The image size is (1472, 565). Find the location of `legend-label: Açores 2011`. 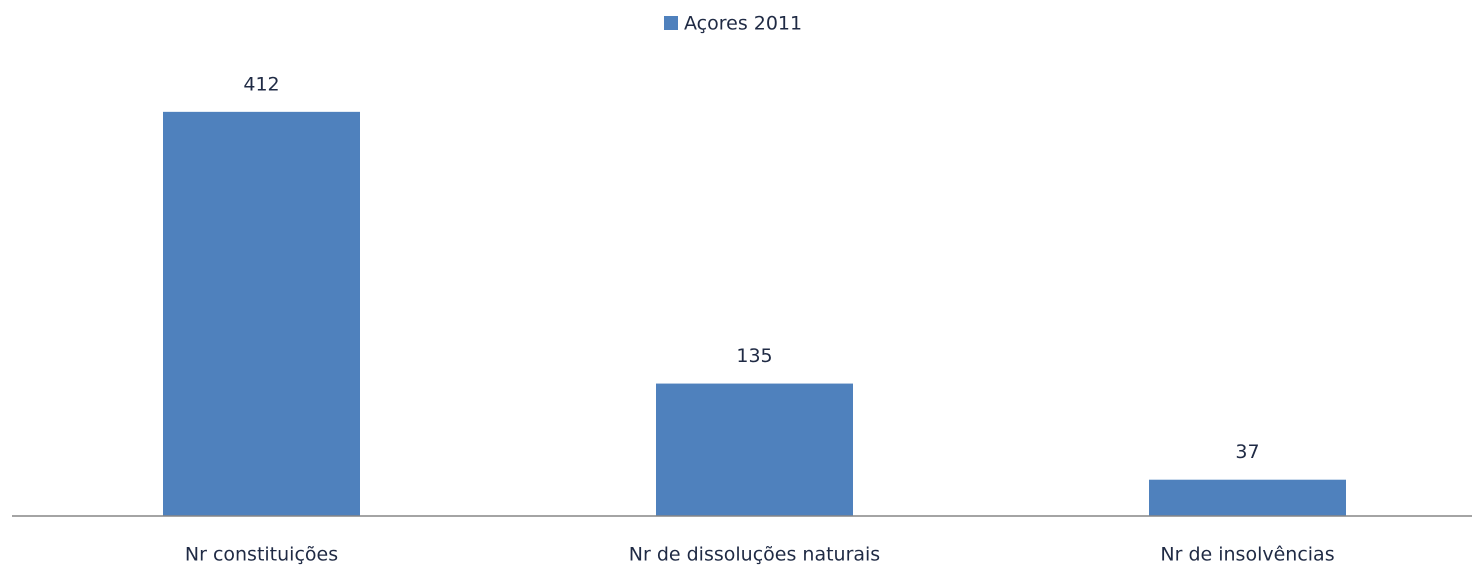

legend-label: Açores 2011 is located at coordinates (743, 24).